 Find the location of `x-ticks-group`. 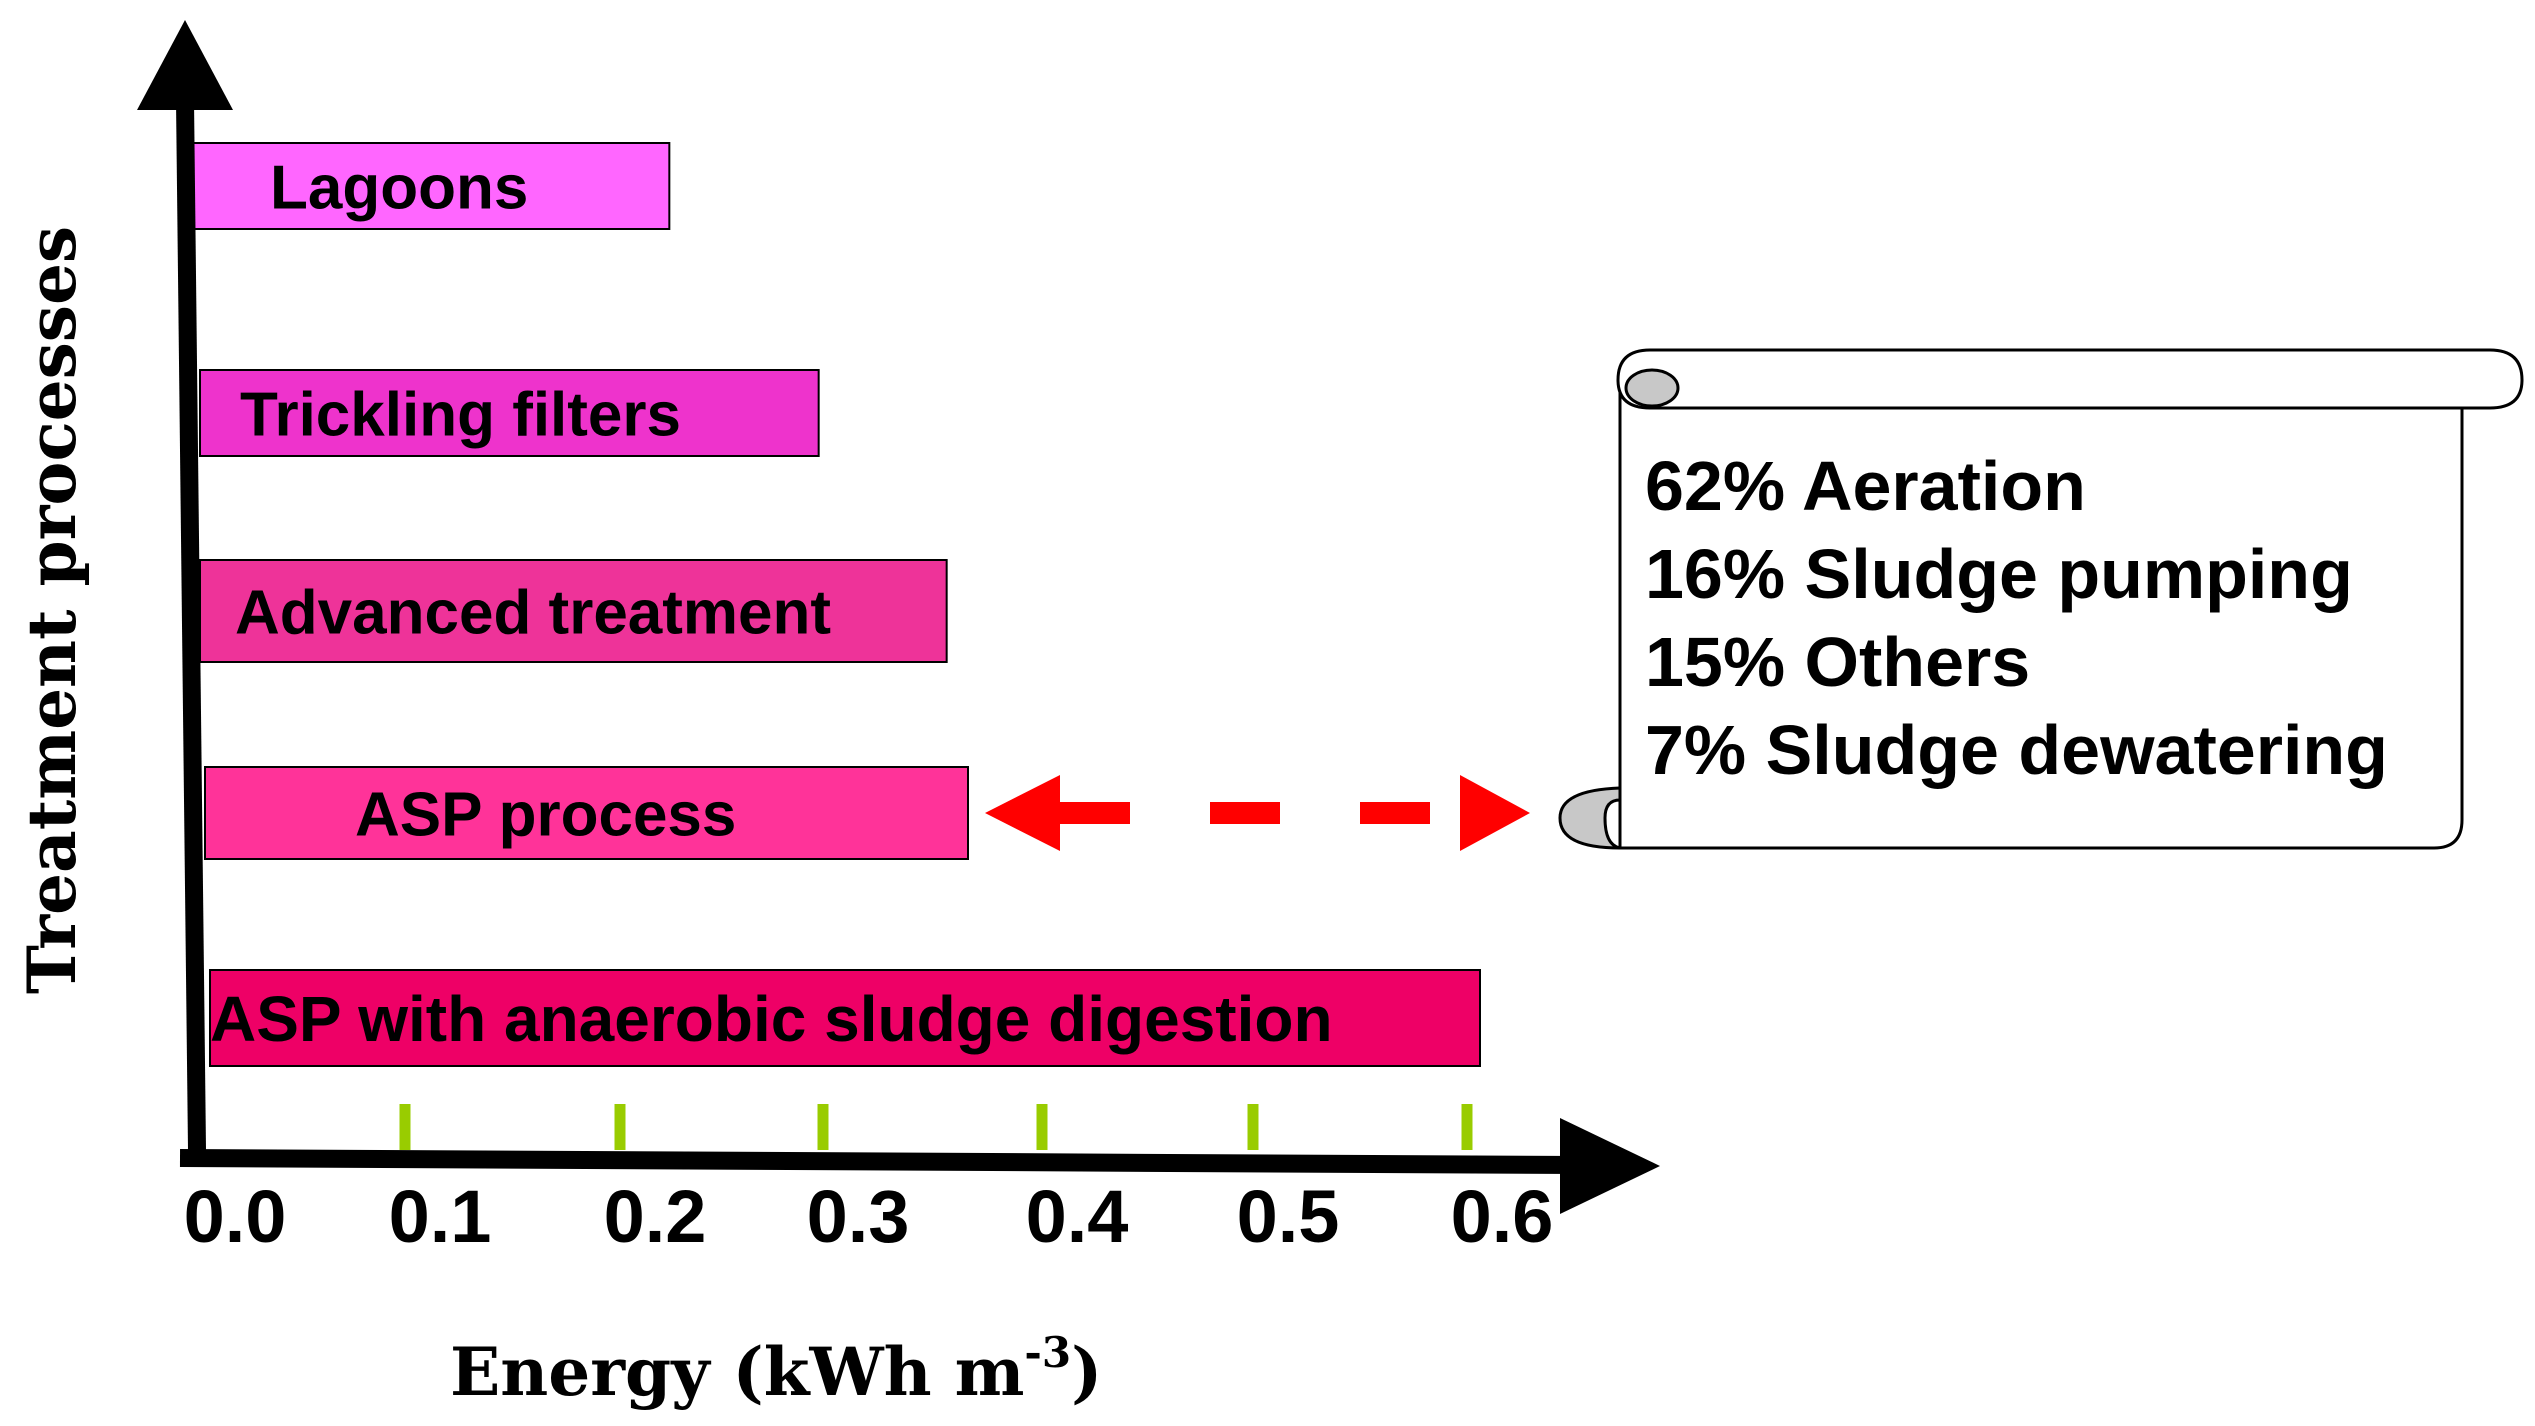

x-ticks-group is located at coordinates (831, 1127).